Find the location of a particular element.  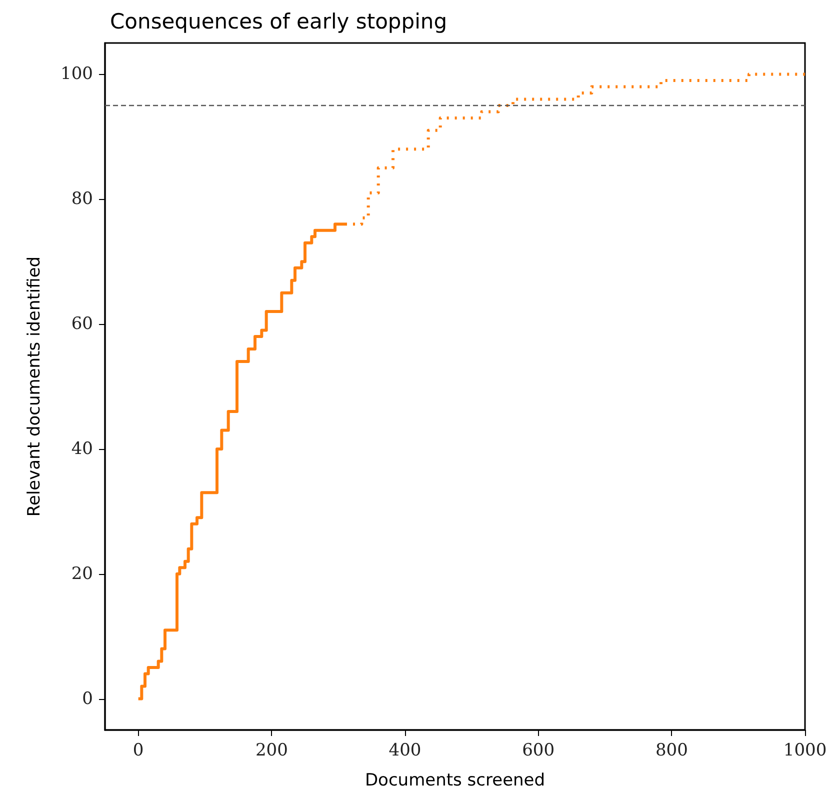

y-tick-label: 60 is located at coordinates (82, 324).